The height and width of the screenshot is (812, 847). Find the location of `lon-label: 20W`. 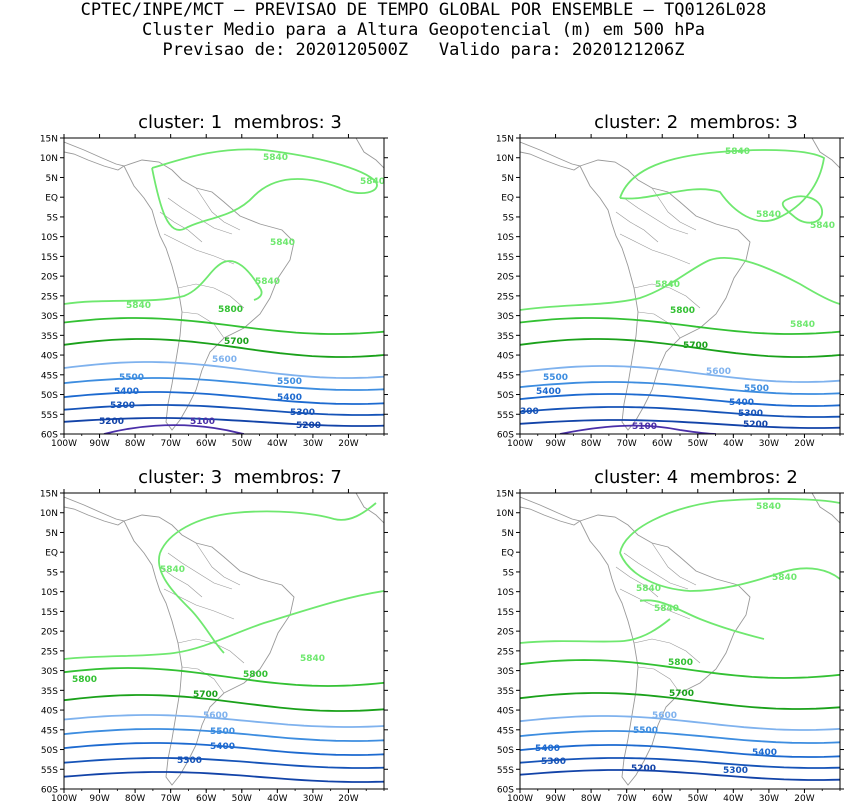

lon-label: 20W is located at coordinates (348, 444).